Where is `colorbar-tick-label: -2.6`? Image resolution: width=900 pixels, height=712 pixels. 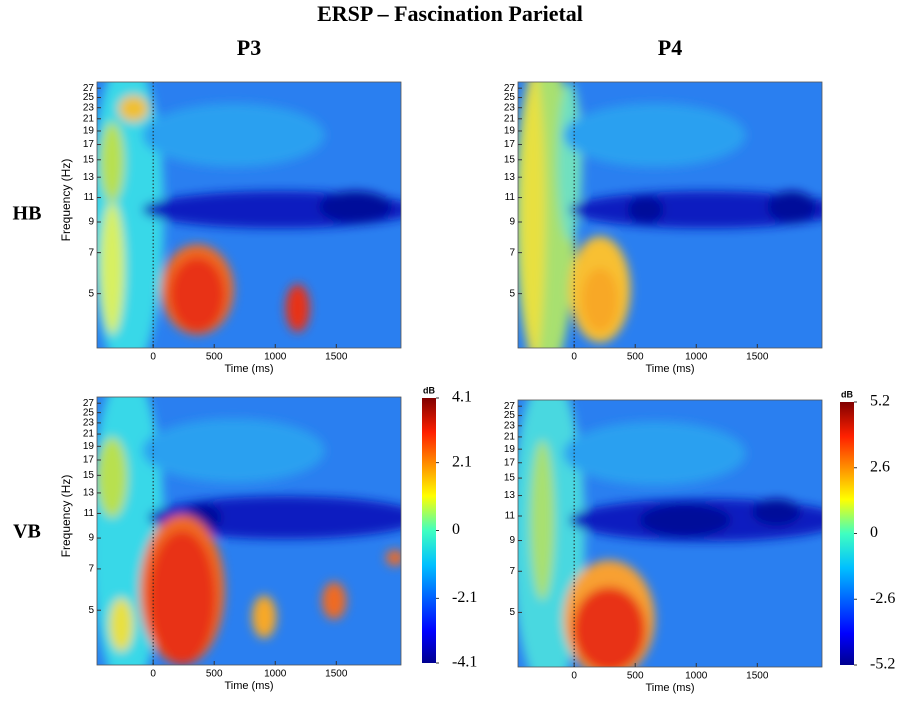 colorbar-tick-label: -2.6 is located at coordinates (882, 598).